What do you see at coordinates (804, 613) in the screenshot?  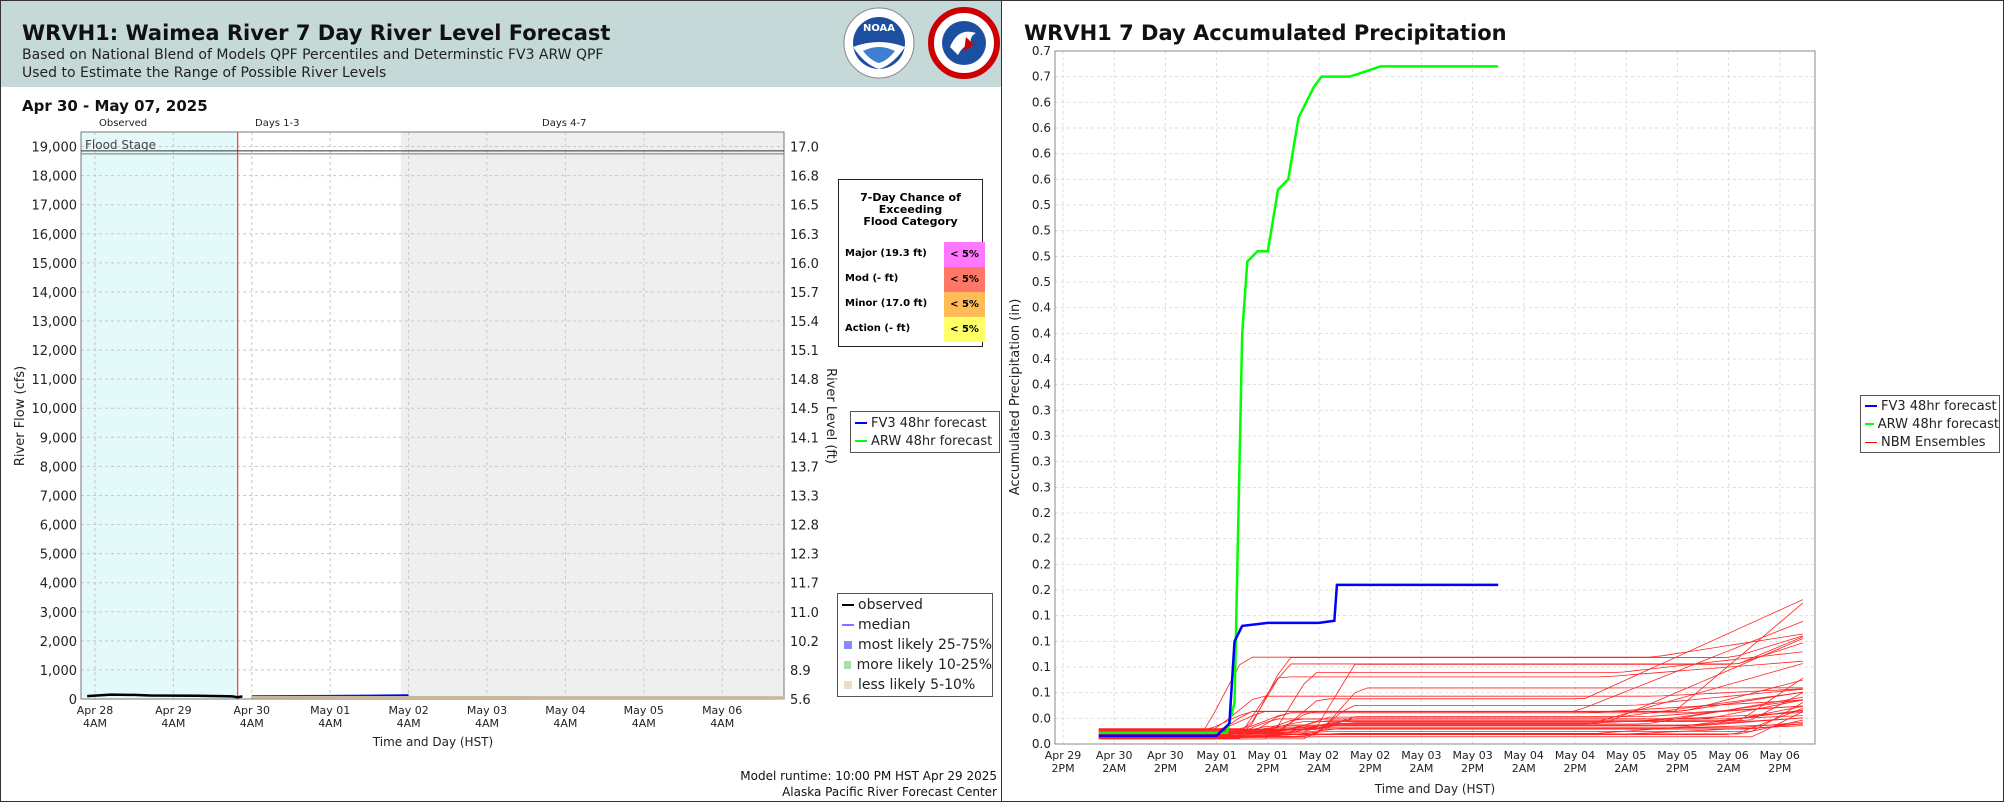 I see `y-right-tick-label: 11.0` at bounding box center [804, 613].